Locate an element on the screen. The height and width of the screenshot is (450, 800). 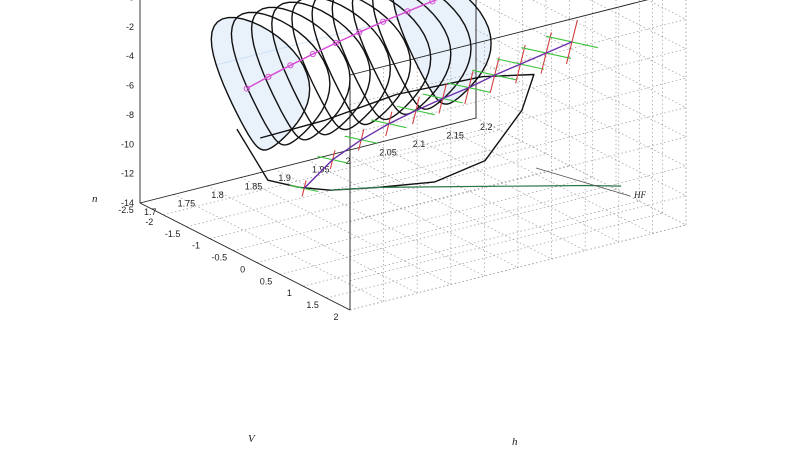
y-tick-label: 0 is located at coordinates (242, 269).